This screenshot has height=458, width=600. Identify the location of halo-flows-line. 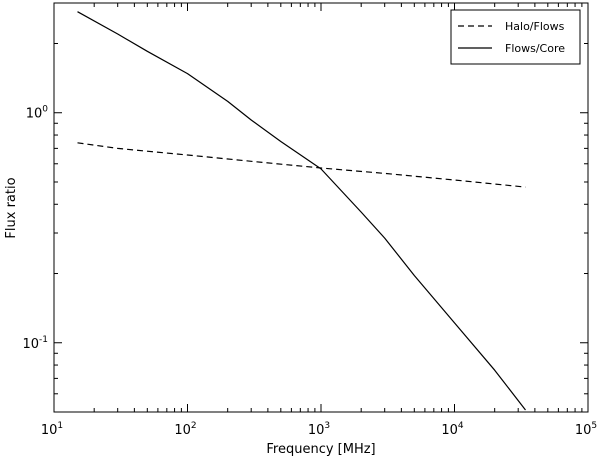
(301, 165).